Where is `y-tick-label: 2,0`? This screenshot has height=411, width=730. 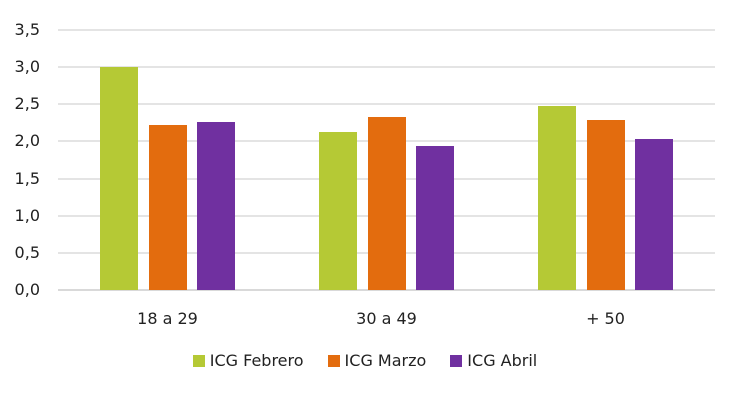
y-tick-label: 2,0 is located at coordinates (27, 141).